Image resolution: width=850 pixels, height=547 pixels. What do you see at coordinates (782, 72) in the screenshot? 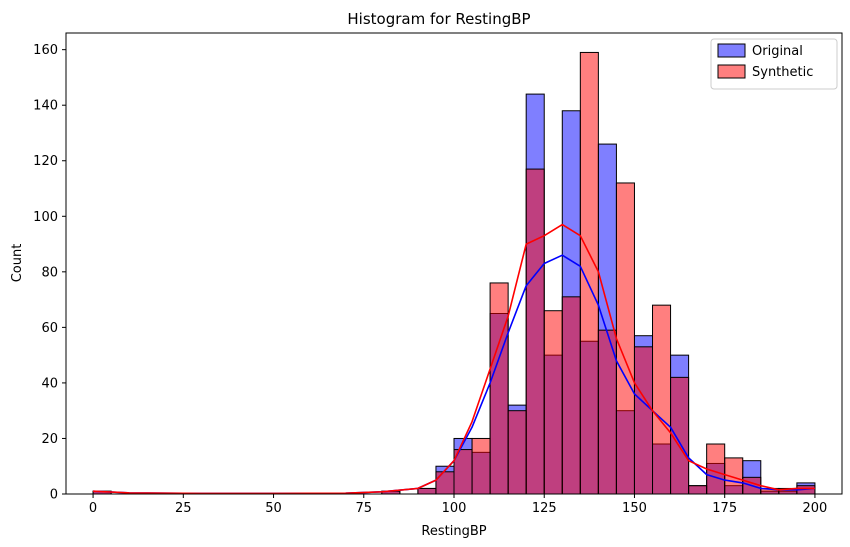
I see `legend-label-synthetic: Synthetic` at bounding box center [782, 72].